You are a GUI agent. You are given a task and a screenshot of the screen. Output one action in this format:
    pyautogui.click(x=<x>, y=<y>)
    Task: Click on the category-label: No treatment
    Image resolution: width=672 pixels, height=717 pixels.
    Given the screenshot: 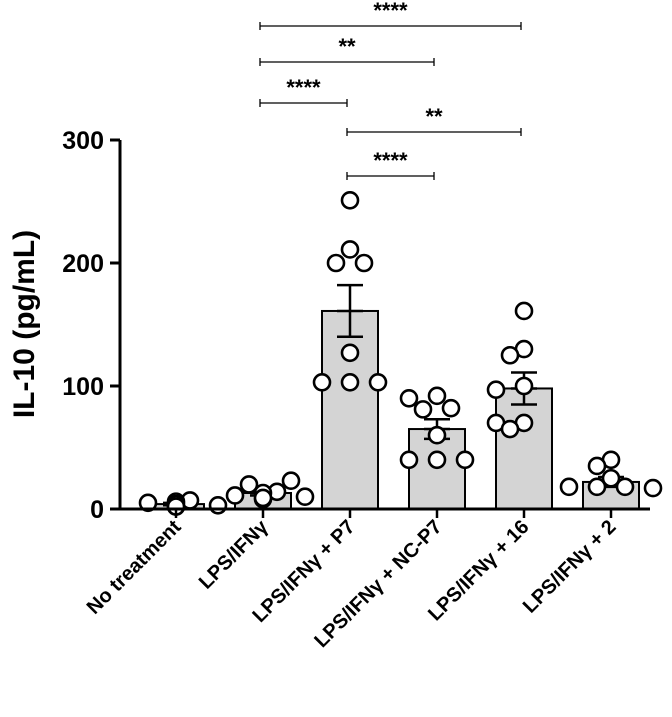 What is the action you would take?
    pyautogui.click(x=134, y=567)
    